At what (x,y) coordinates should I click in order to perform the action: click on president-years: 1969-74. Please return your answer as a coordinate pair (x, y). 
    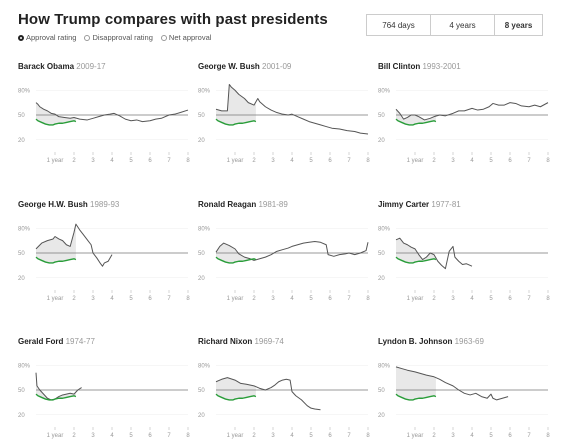
    Looking at the image, I should click on (268, 341).